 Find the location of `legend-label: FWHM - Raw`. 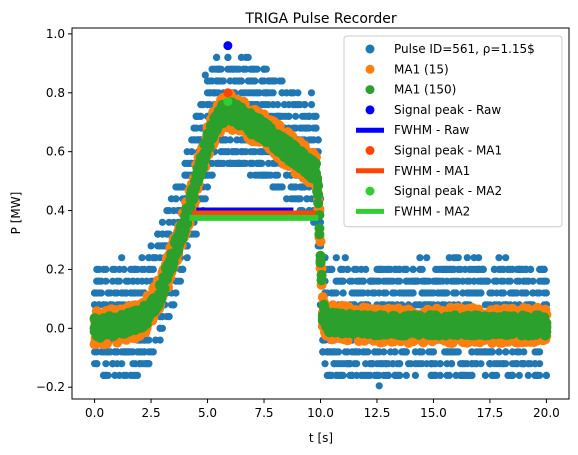

legend-label: FWHM - Raw is located at coordinates (432, 130).